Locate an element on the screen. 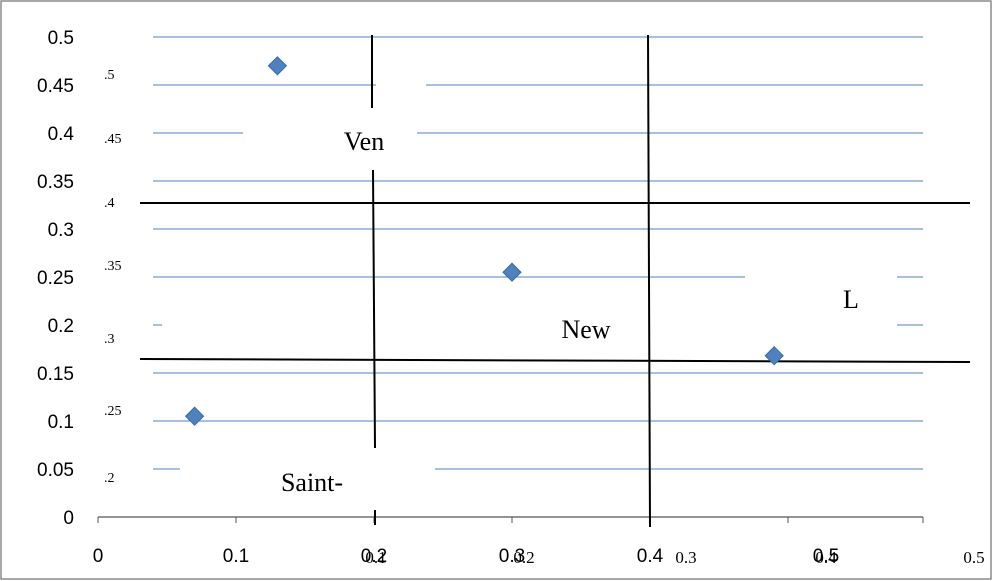 Image resolution: width=994 pixels, height=581 pixels. overlay-y-tick-label: .2 is located at coordinates (109, 478).